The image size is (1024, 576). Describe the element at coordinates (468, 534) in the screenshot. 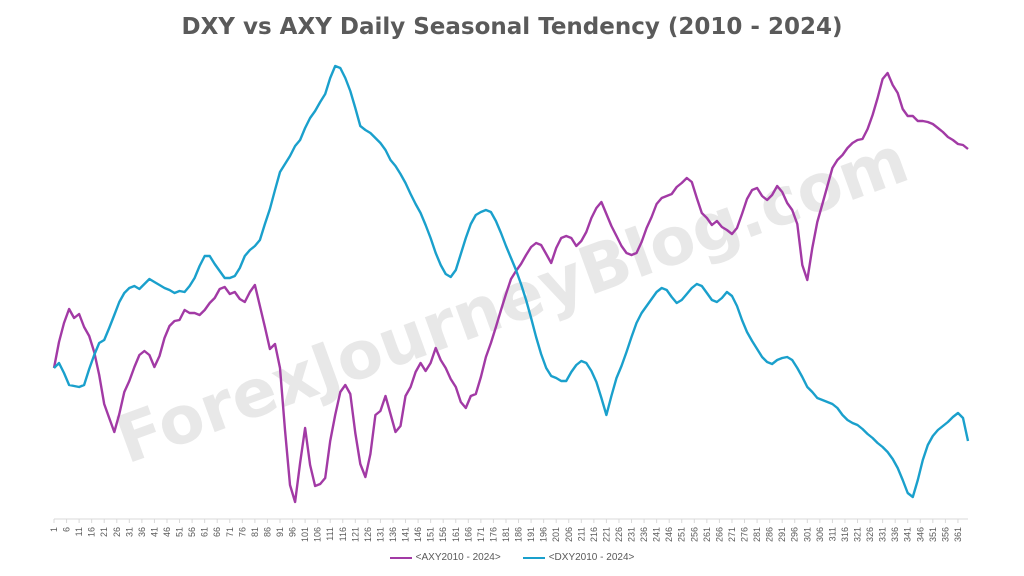

I see `x-tick-label: 166` at that location.